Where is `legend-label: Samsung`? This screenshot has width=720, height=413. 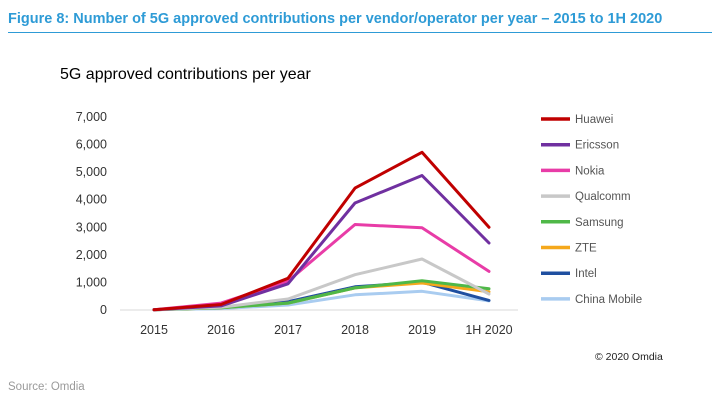 legend-label: Samsung is located at coordinates (599, 223).